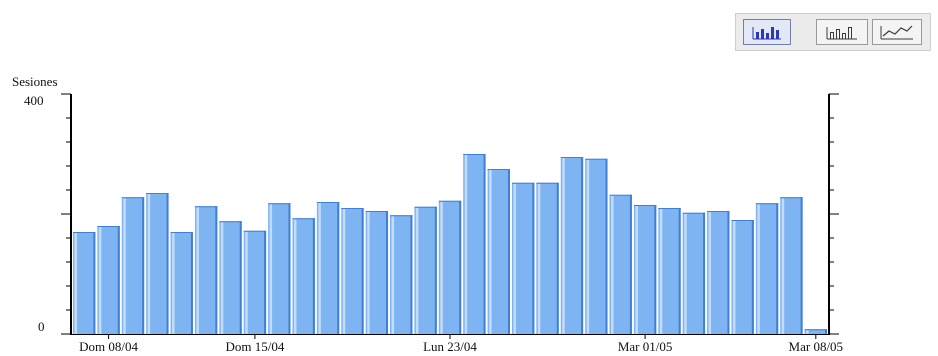 The image size is (938, 356). I want to click on bar-chart-outline-icon, so click(841, 33).